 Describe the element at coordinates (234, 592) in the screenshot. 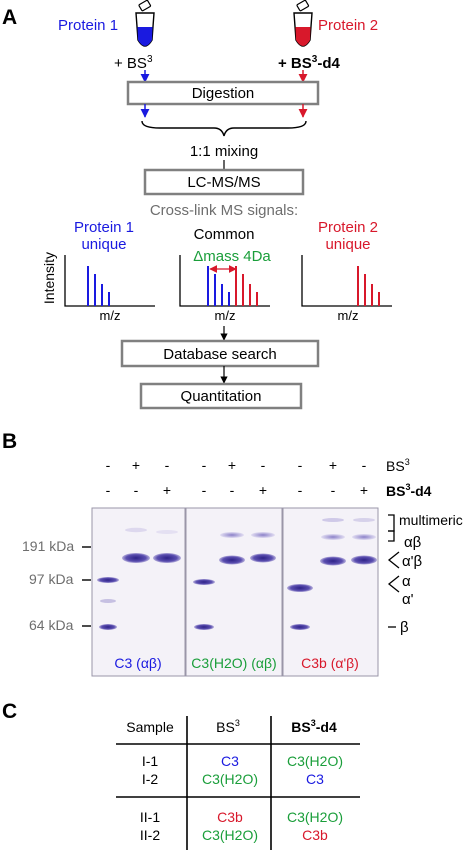

I see `gel-c3h2o` at that location.